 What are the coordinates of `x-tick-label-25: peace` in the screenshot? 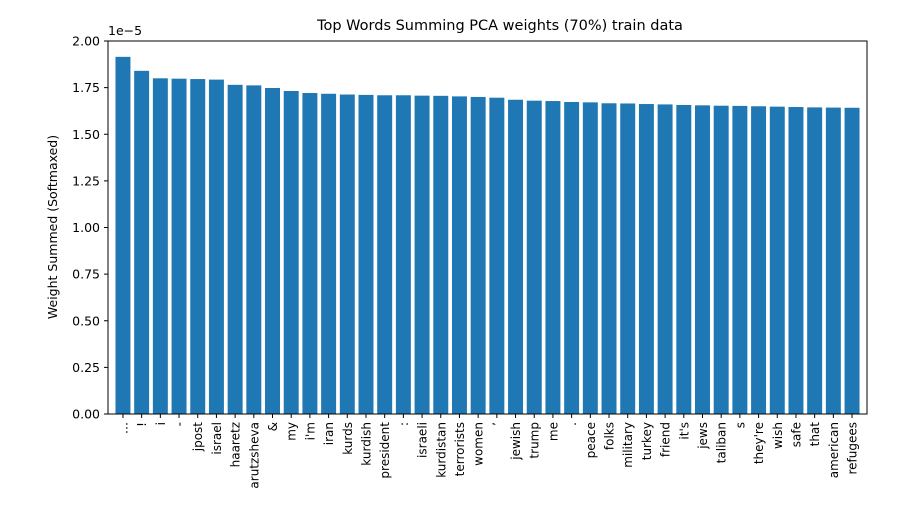 It's located at (591, 440).